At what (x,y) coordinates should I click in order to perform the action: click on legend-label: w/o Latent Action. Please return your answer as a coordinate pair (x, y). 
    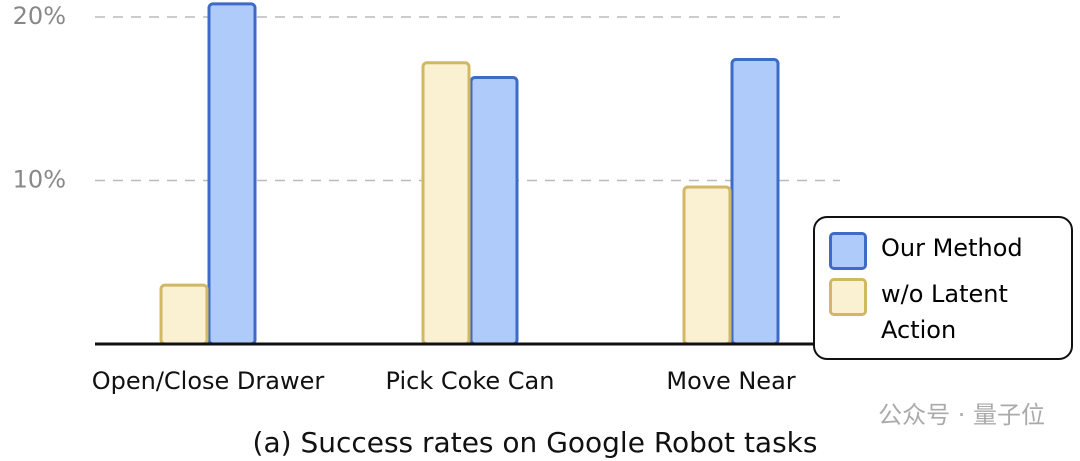
    Looking at the image, I should click on (944, 312).